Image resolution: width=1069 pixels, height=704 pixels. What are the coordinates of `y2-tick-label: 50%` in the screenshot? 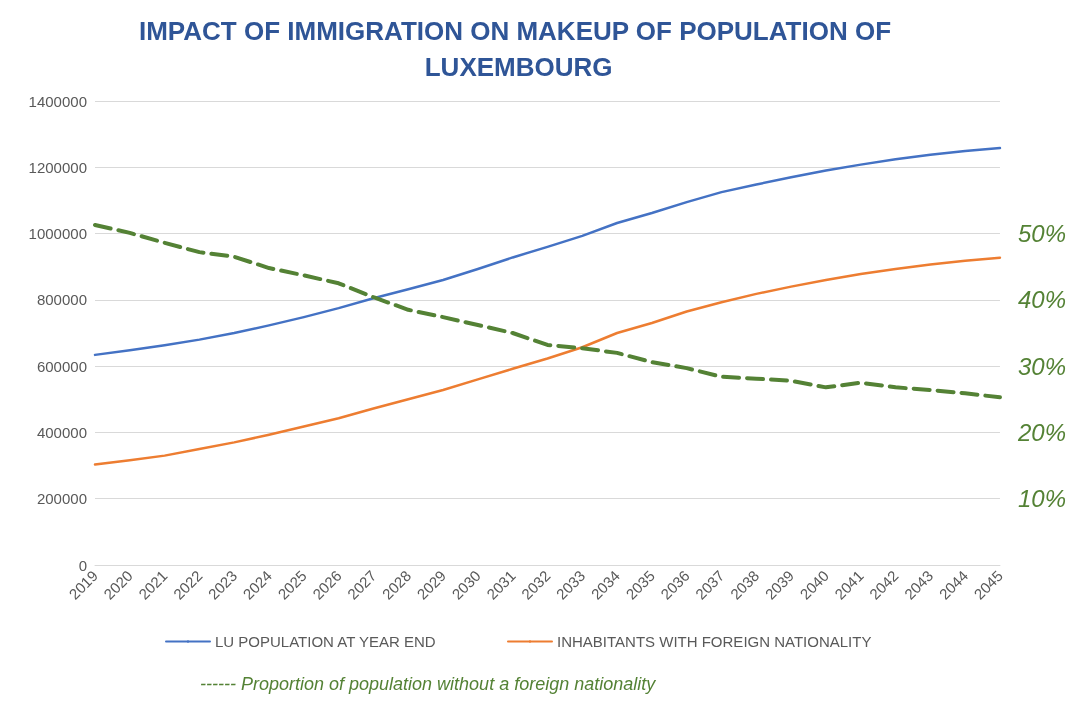 It's located at (1042, 234).